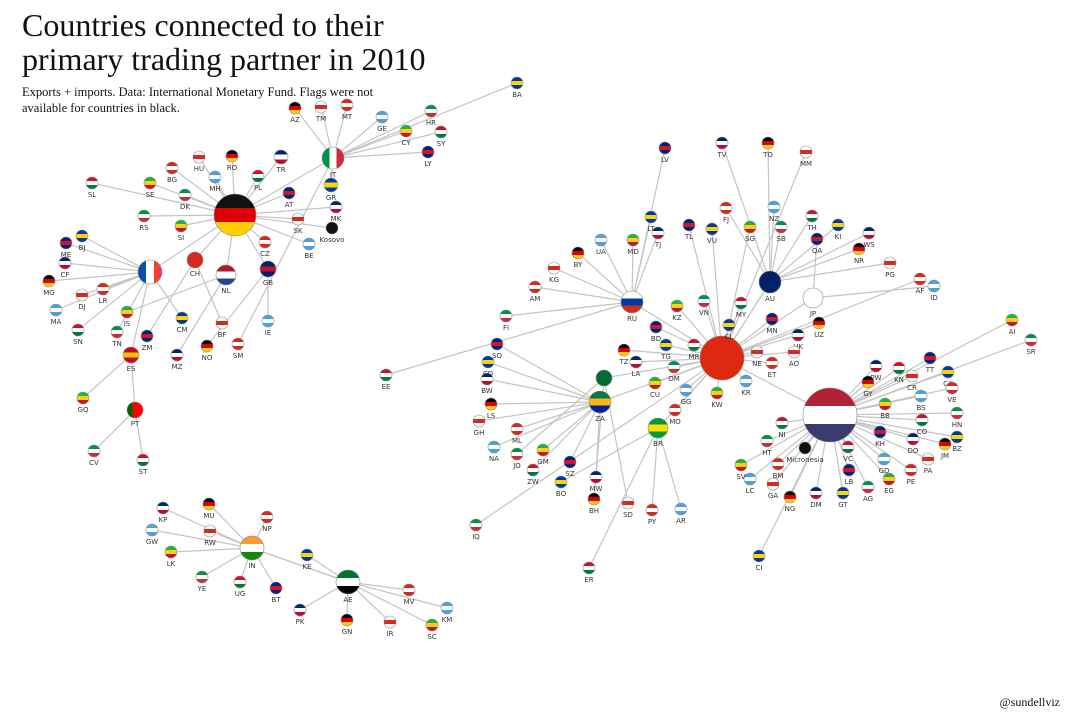 This screenshot has width=1080, height=720. I want to click on country-label: HU, so click(199, 169).